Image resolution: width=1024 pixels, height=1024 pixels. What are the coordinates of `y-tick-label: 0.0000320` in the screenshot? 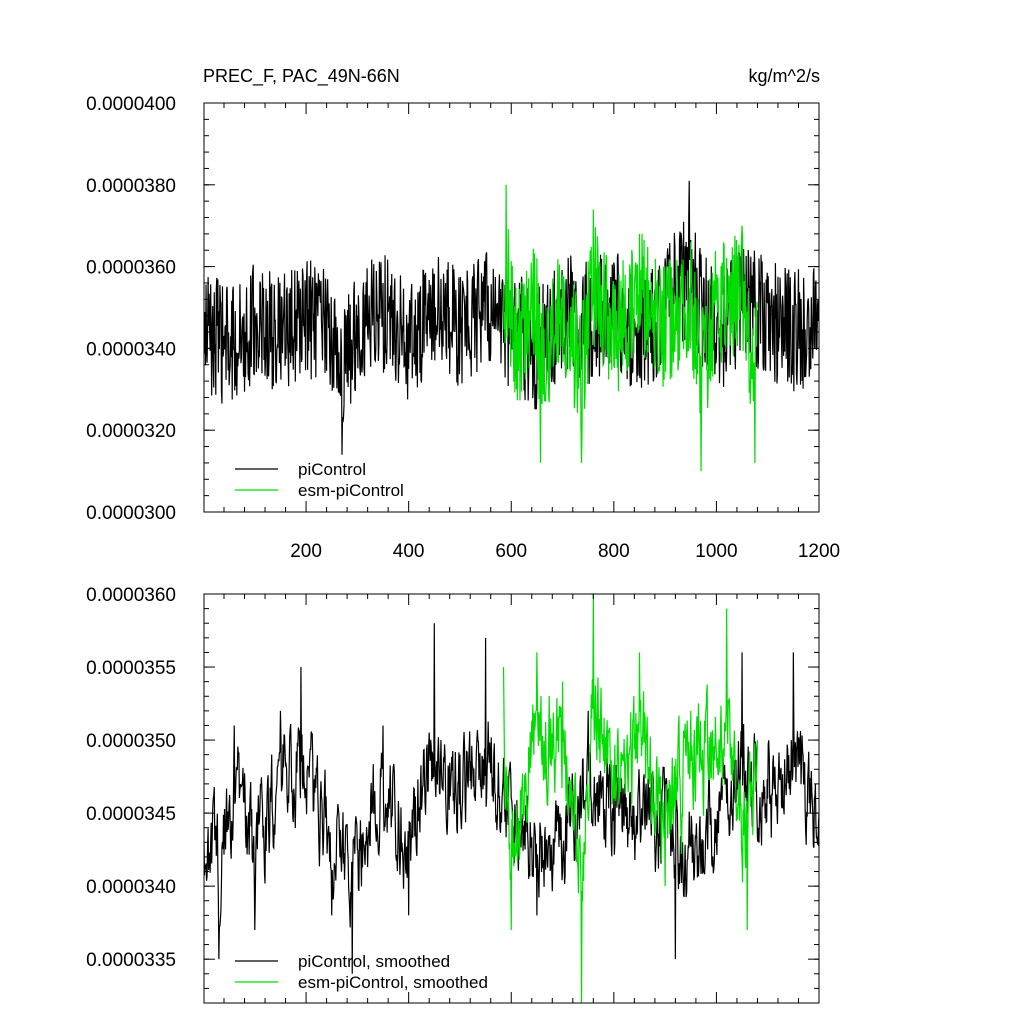 It's located at (131, 431).